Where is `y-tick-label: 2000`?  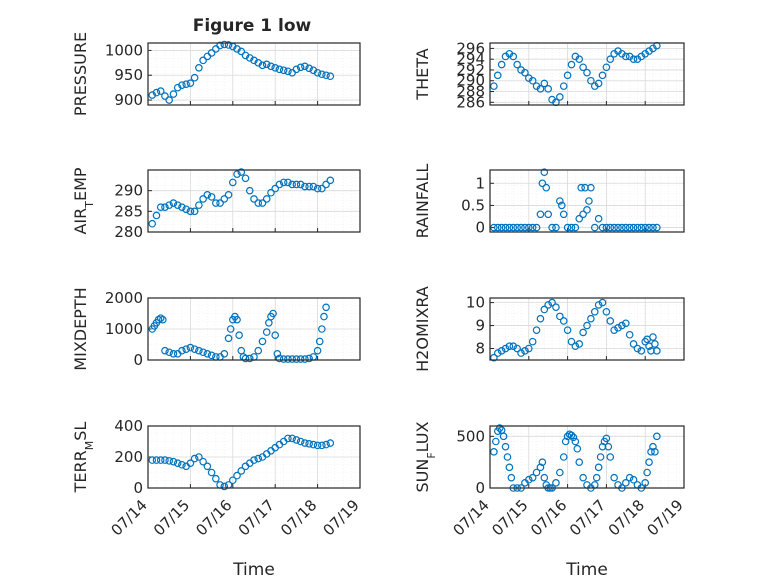 y-tick-label: 2000 is located at coordinates (124, 298).